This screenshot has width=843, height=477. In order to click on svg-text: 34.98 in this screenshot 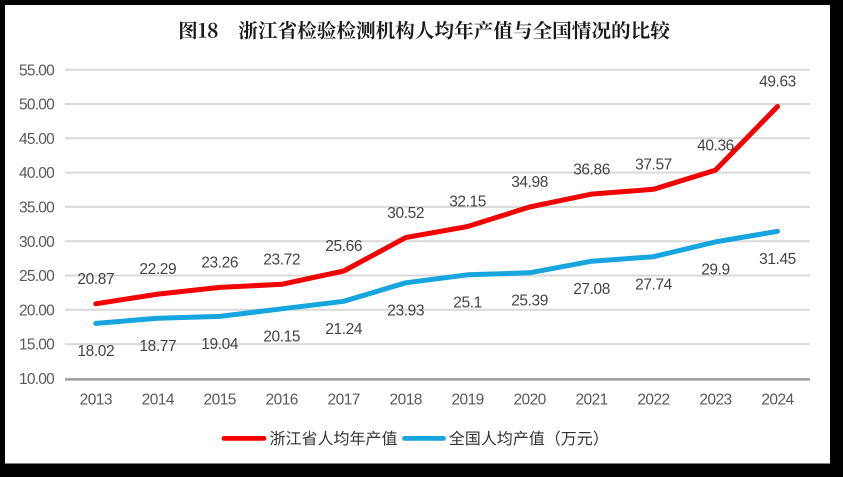, I will do `click(529, 182)`.